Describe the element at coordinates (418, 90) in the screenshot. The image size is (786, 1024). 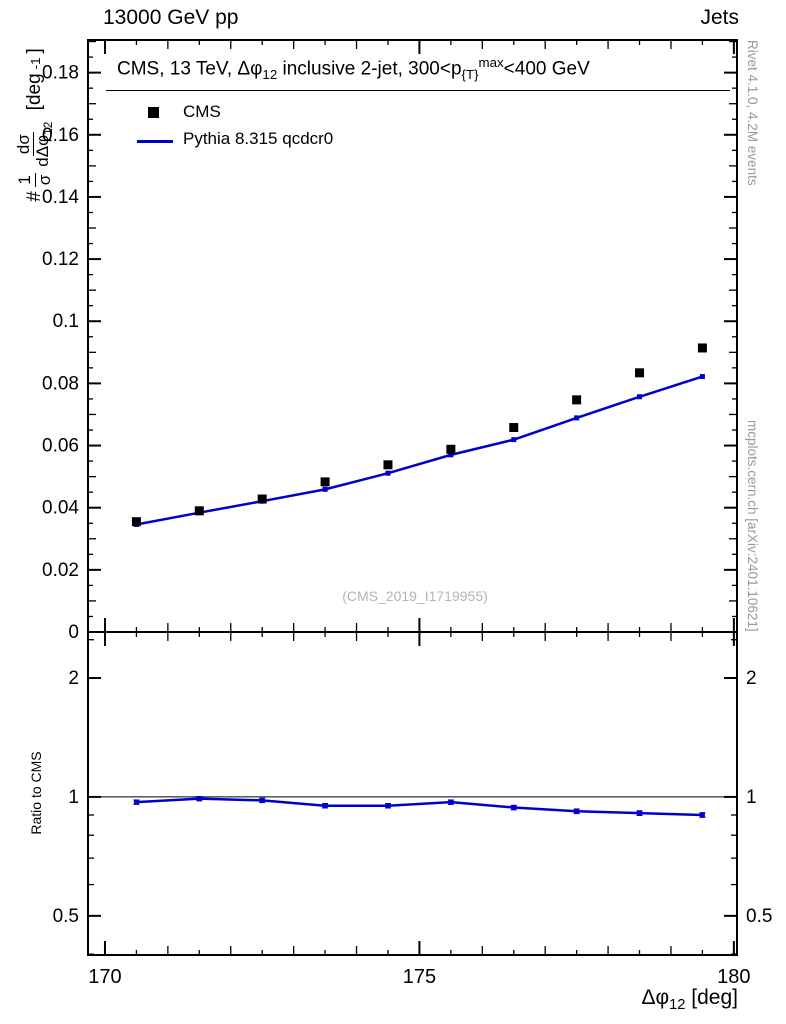
I see `title-underline` at that location.